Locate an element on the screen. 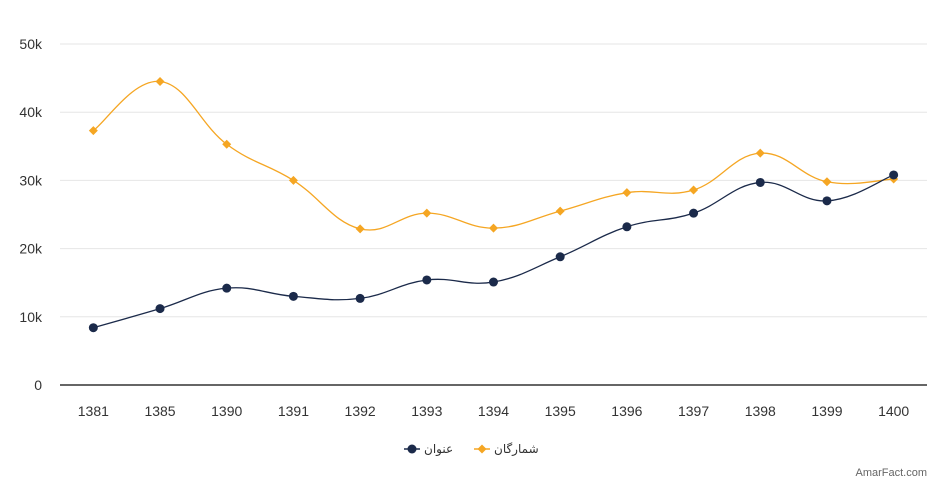 The width and height of the screenshot is (931, 491). y-tick-label: 50k is located at coordinates (31, 44).